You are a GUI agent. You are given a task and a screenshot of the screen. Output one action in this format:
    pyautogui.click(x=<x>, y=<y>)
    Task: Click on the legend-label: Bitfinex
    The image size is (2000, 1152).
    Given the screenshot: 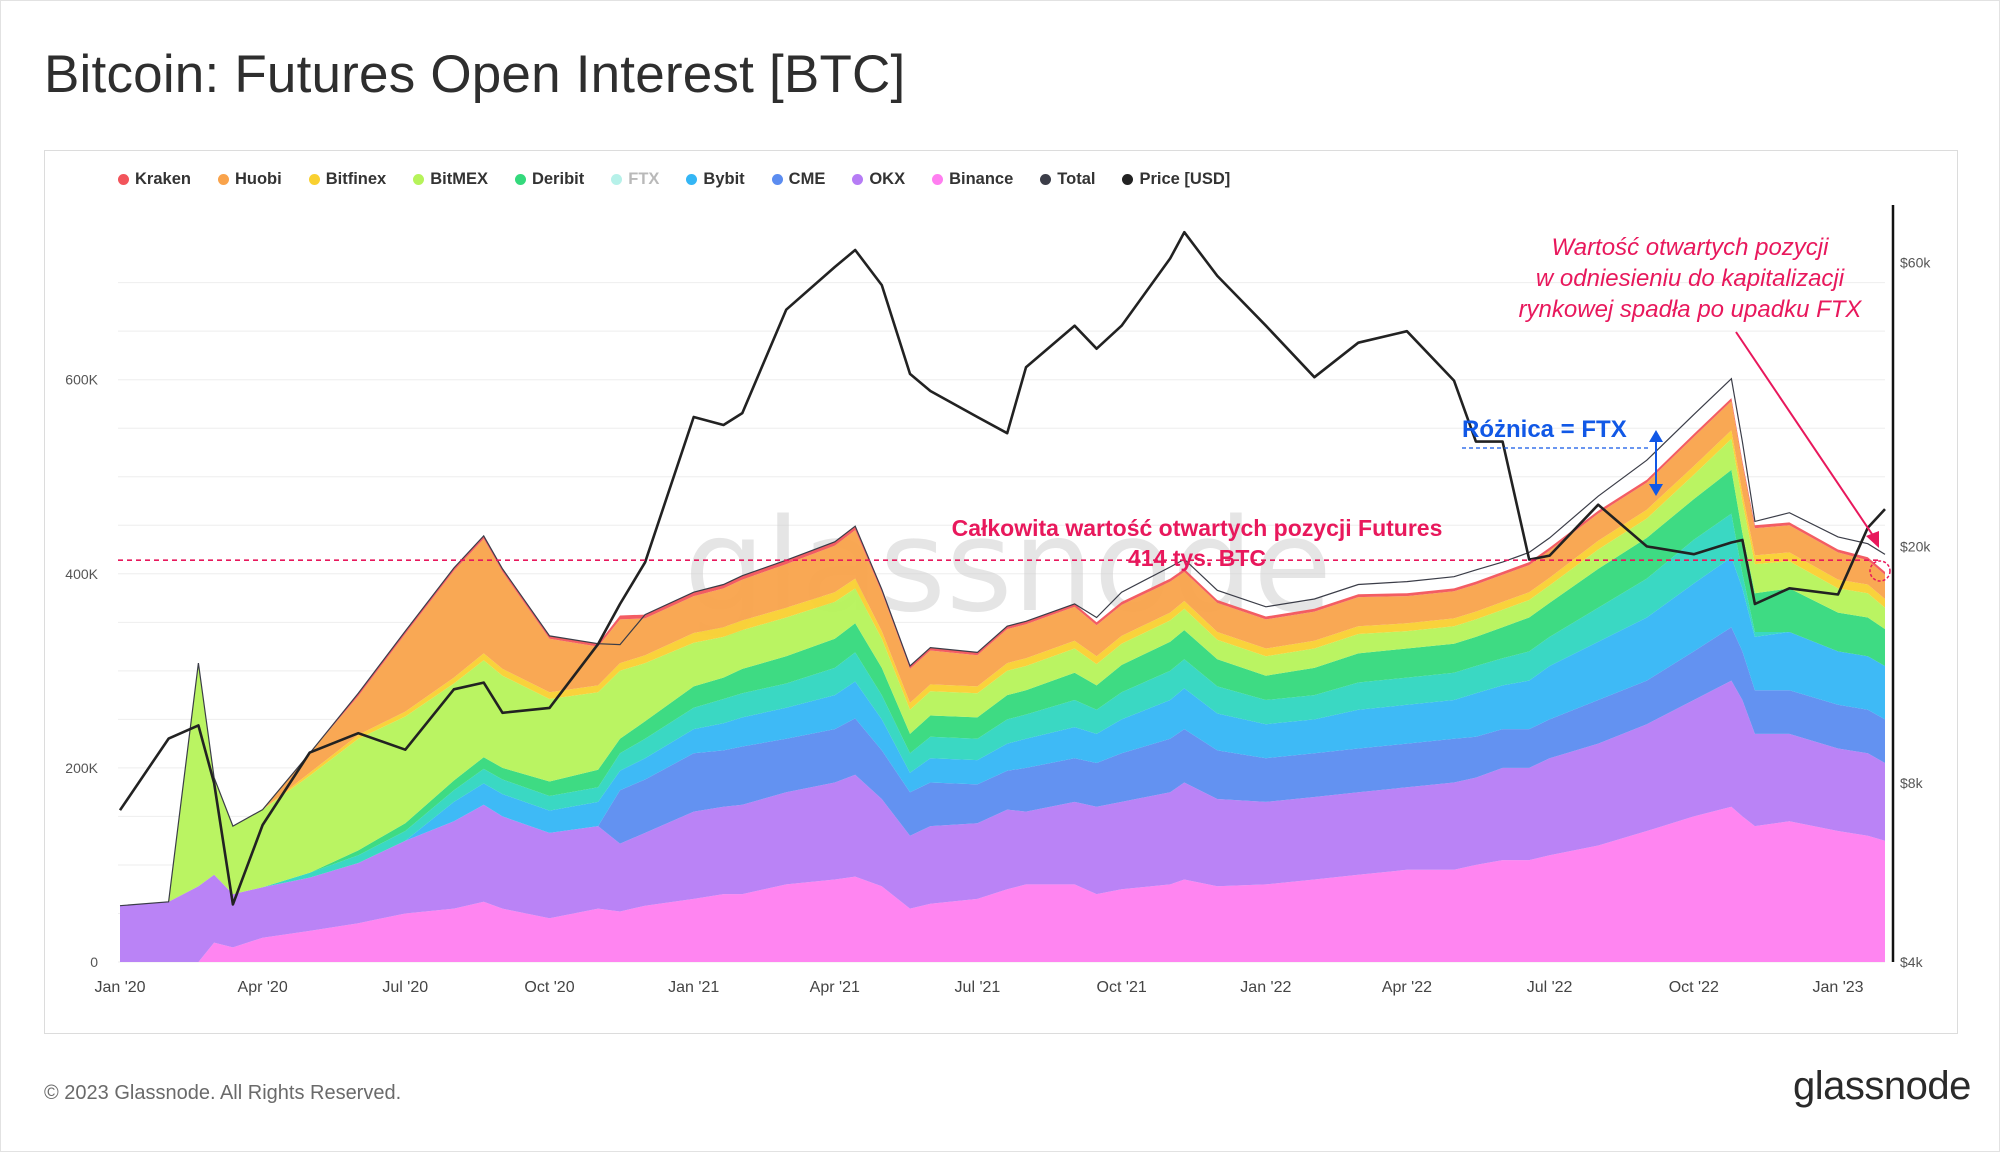 What is the action you would take?
    pyautogui.click(x=356, y=178)
    